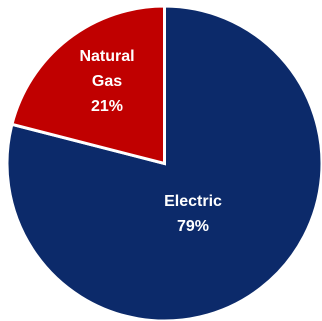 This screenshot has height=321, width=322. I want to click on pie-slice-label-0: Electric 79%, so click(193, 214).